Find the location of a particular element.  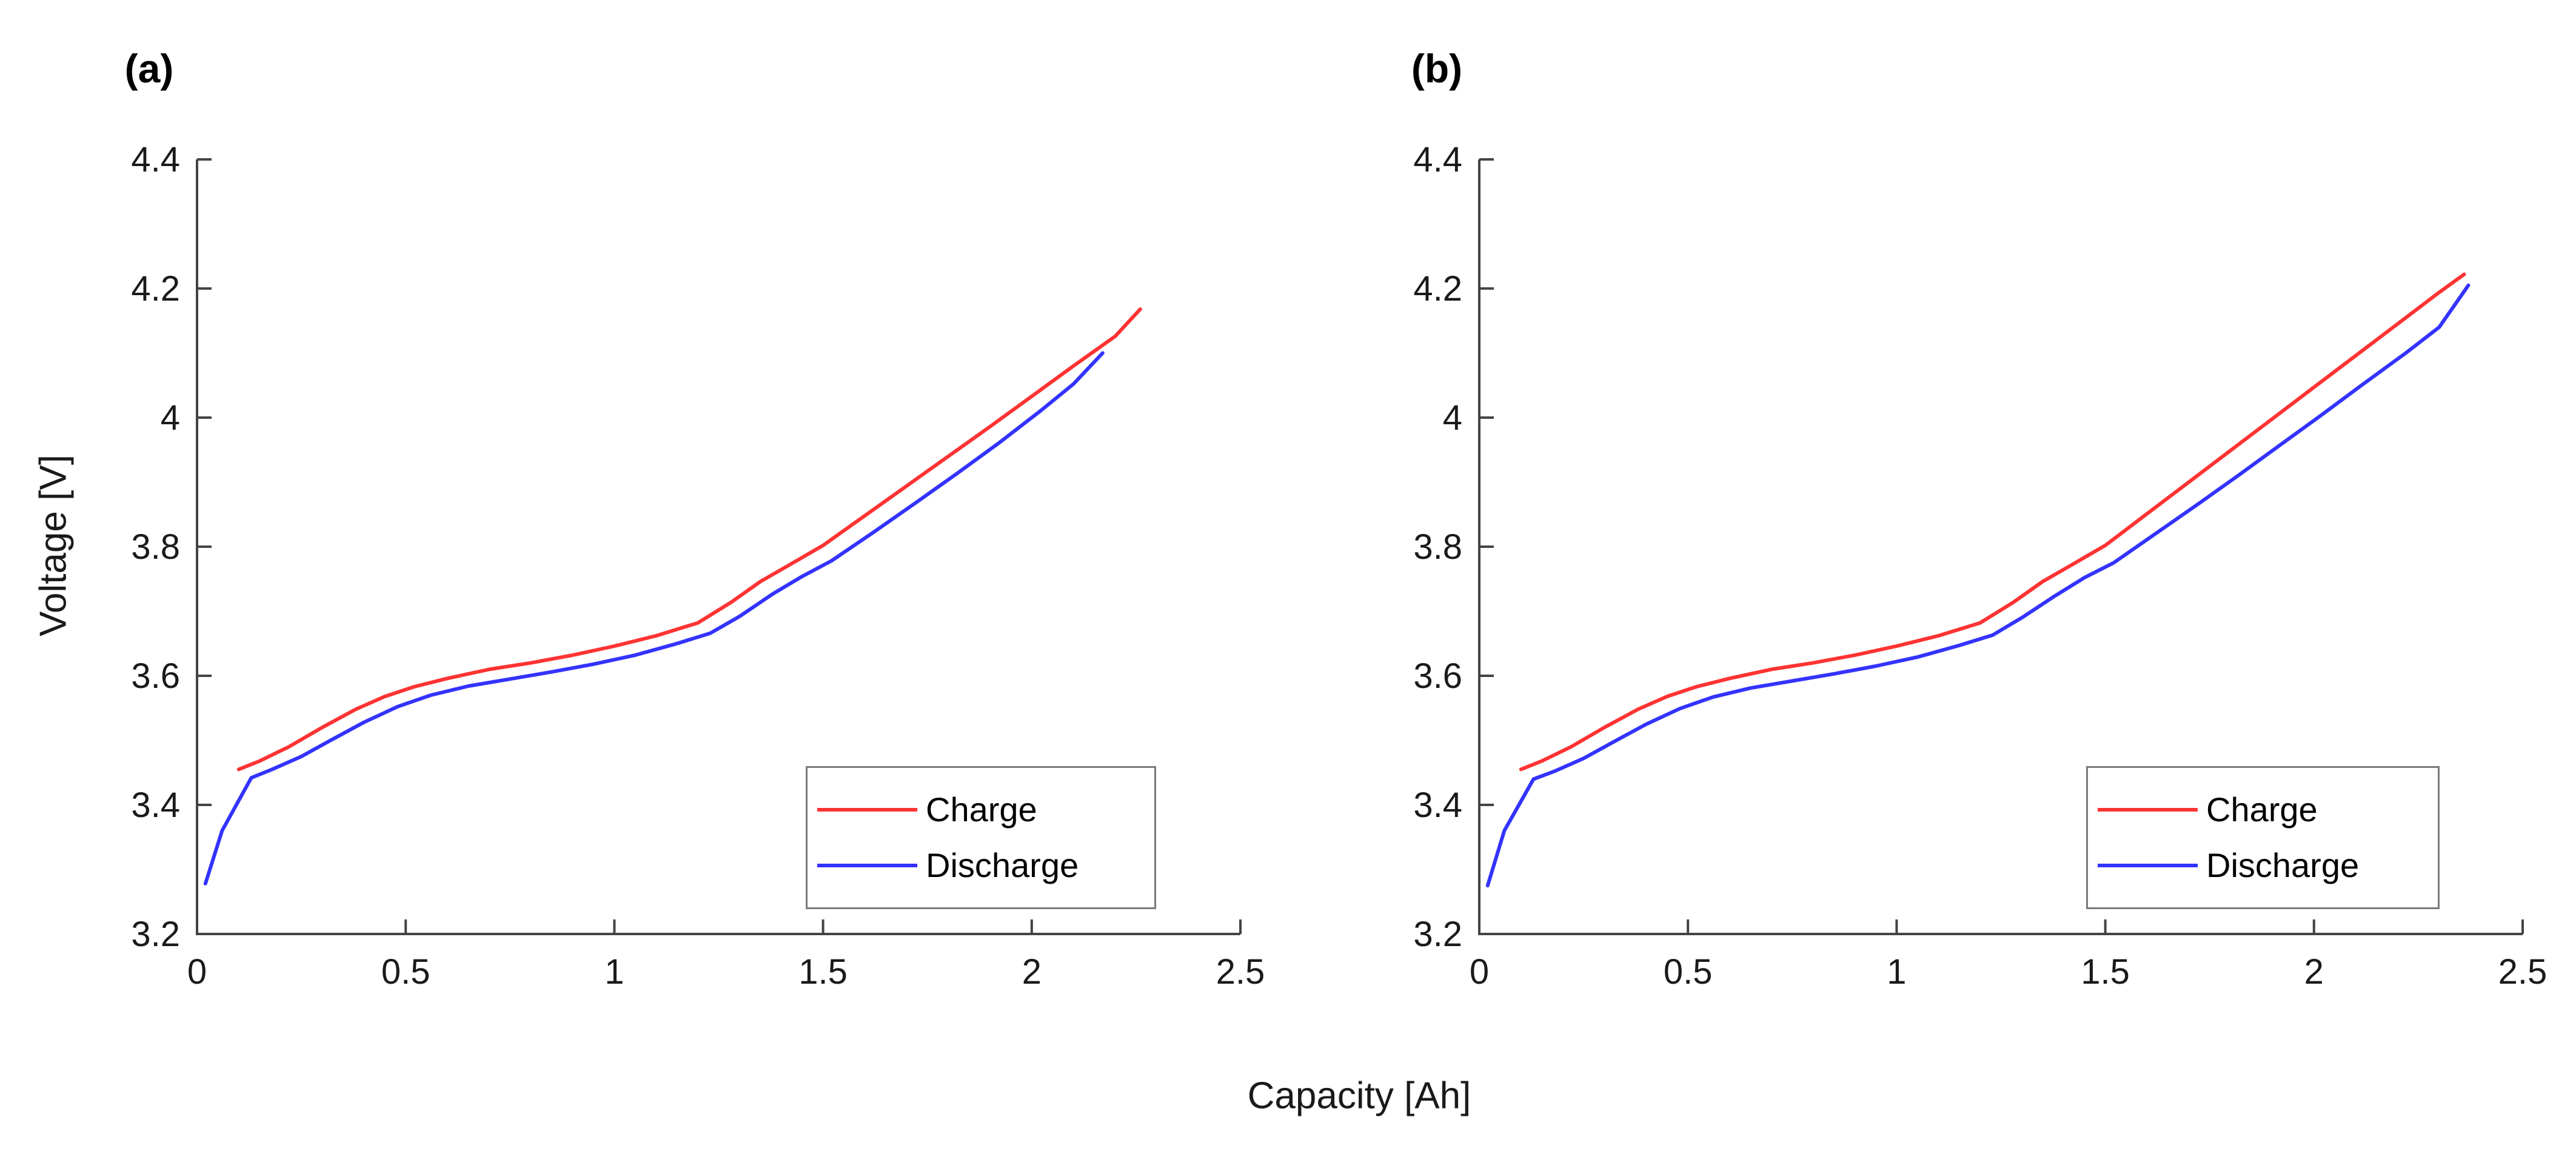

panel-b-label: (b) is located at coordinates (1437, 68).